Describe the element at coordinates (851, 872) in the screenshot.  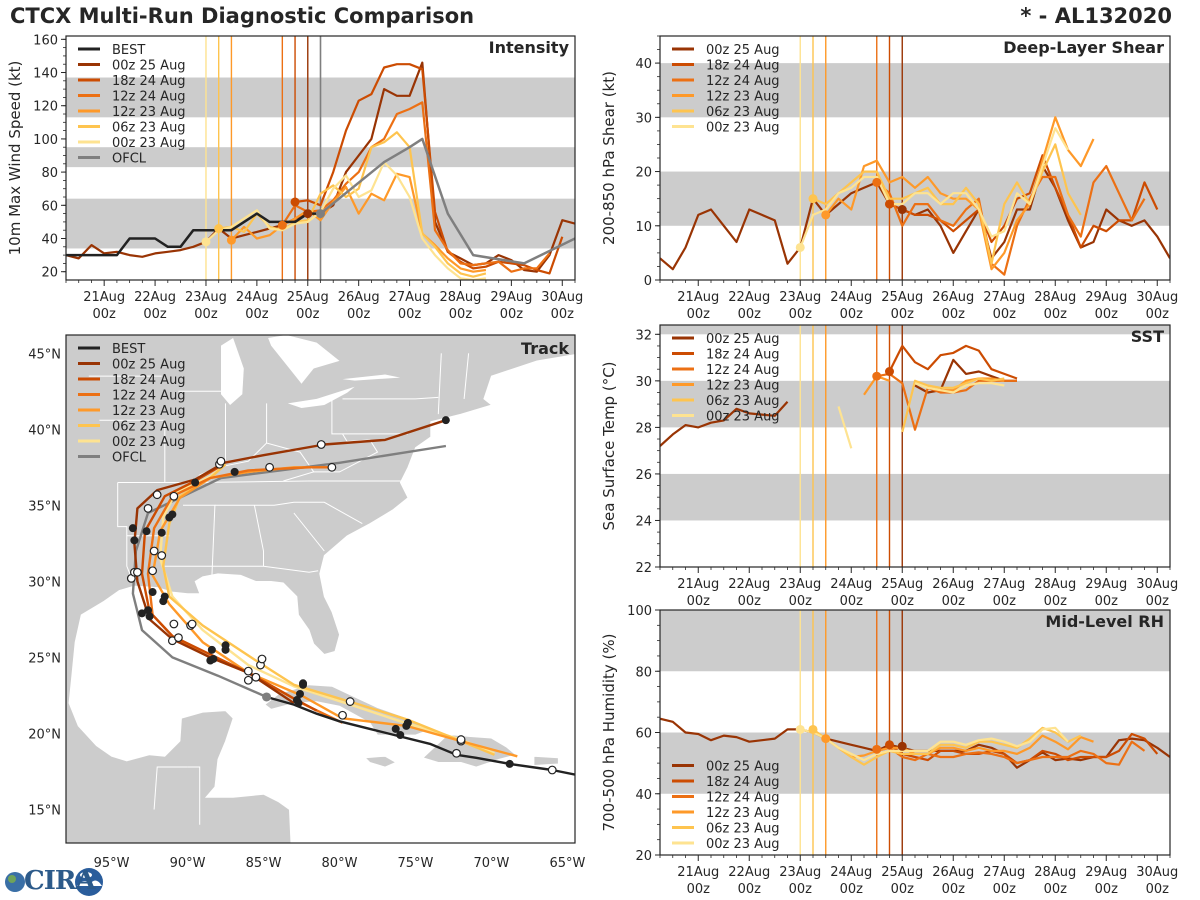
I see `x-tick-label-date: 24Aug` at that location.